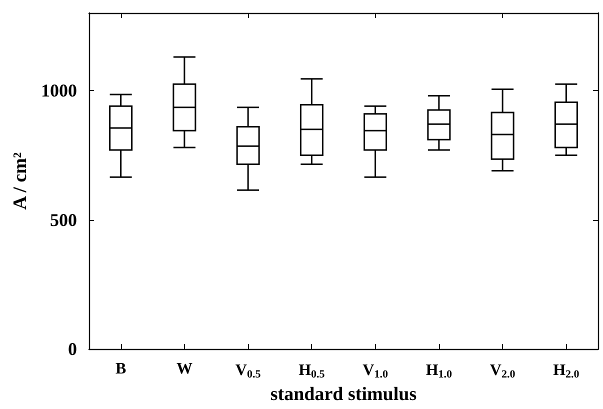 This screenshot has height=409, width=603. Describe the element at coordinates (184, 369) in the screenshot. I see `x-tick-label: W` at that location.